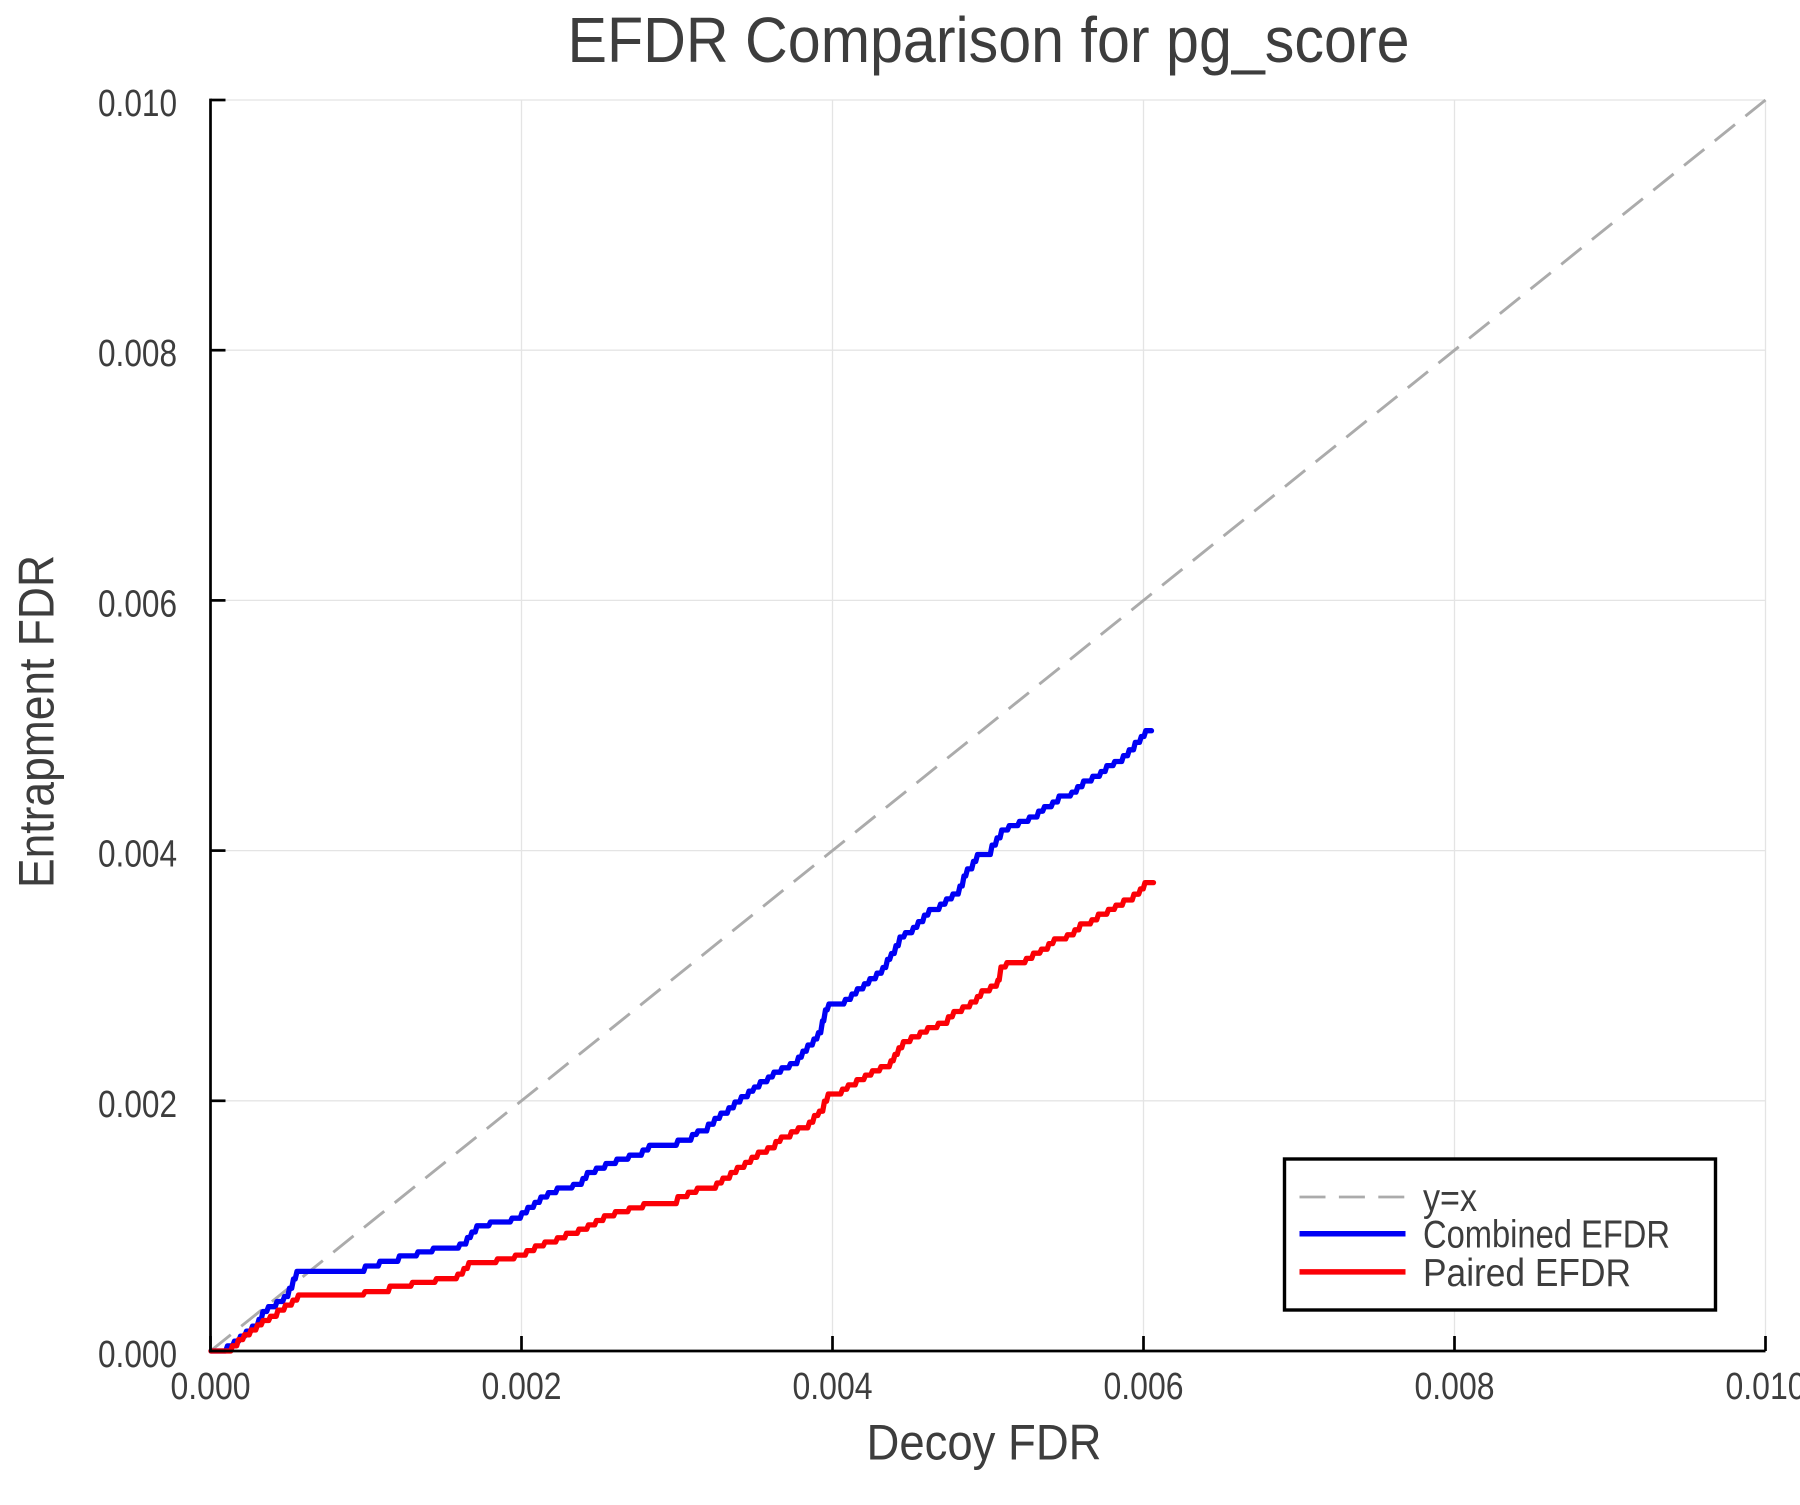 This screenshot has height=1505, width=1800. Describe the element at coordinates (37, 721) in the screenshot. I see `svg-text: Entrapment FDR` at that location.